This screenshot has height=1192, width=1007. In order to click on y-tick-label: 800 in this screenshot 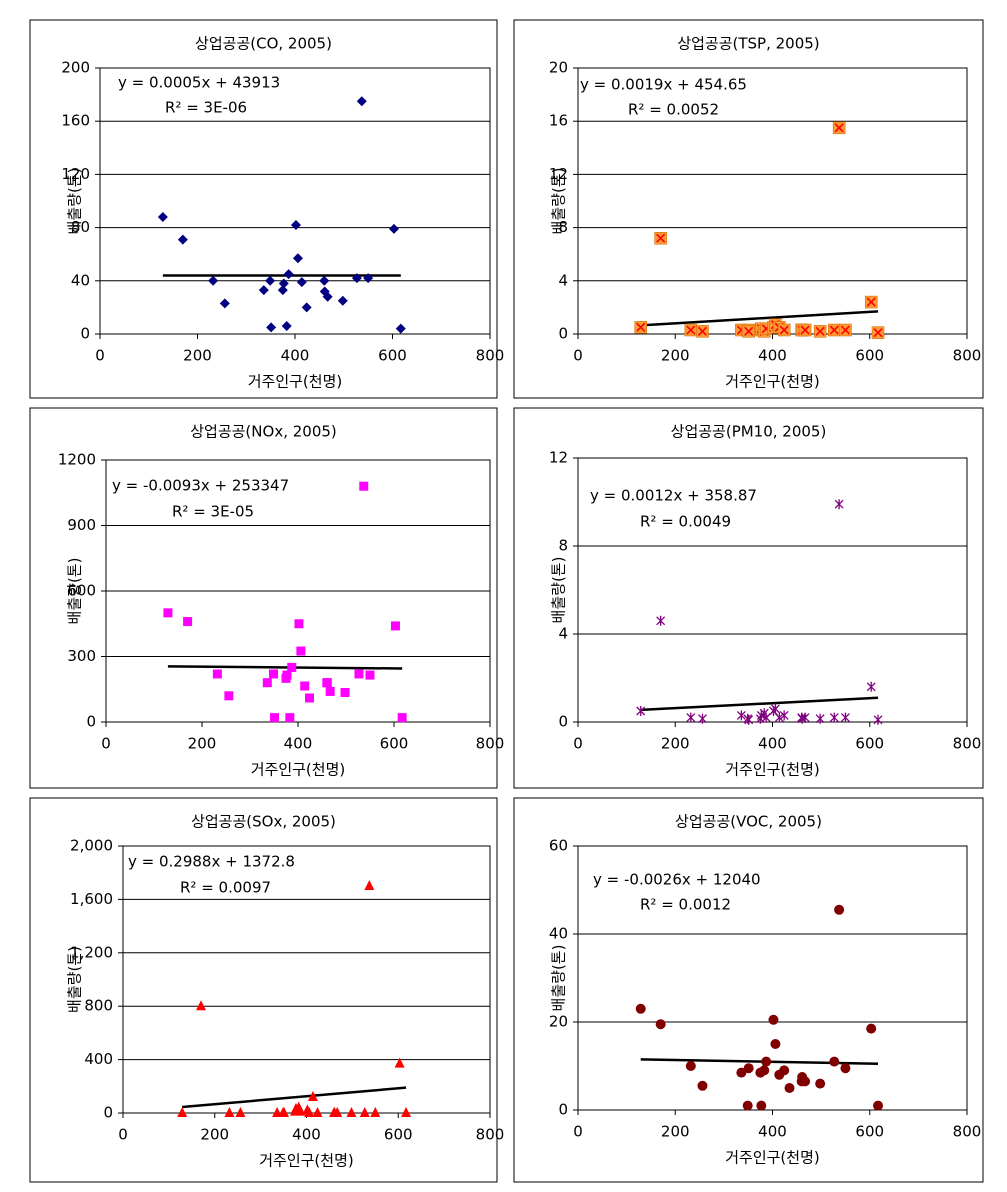, I will do `click(98, 1006)`.